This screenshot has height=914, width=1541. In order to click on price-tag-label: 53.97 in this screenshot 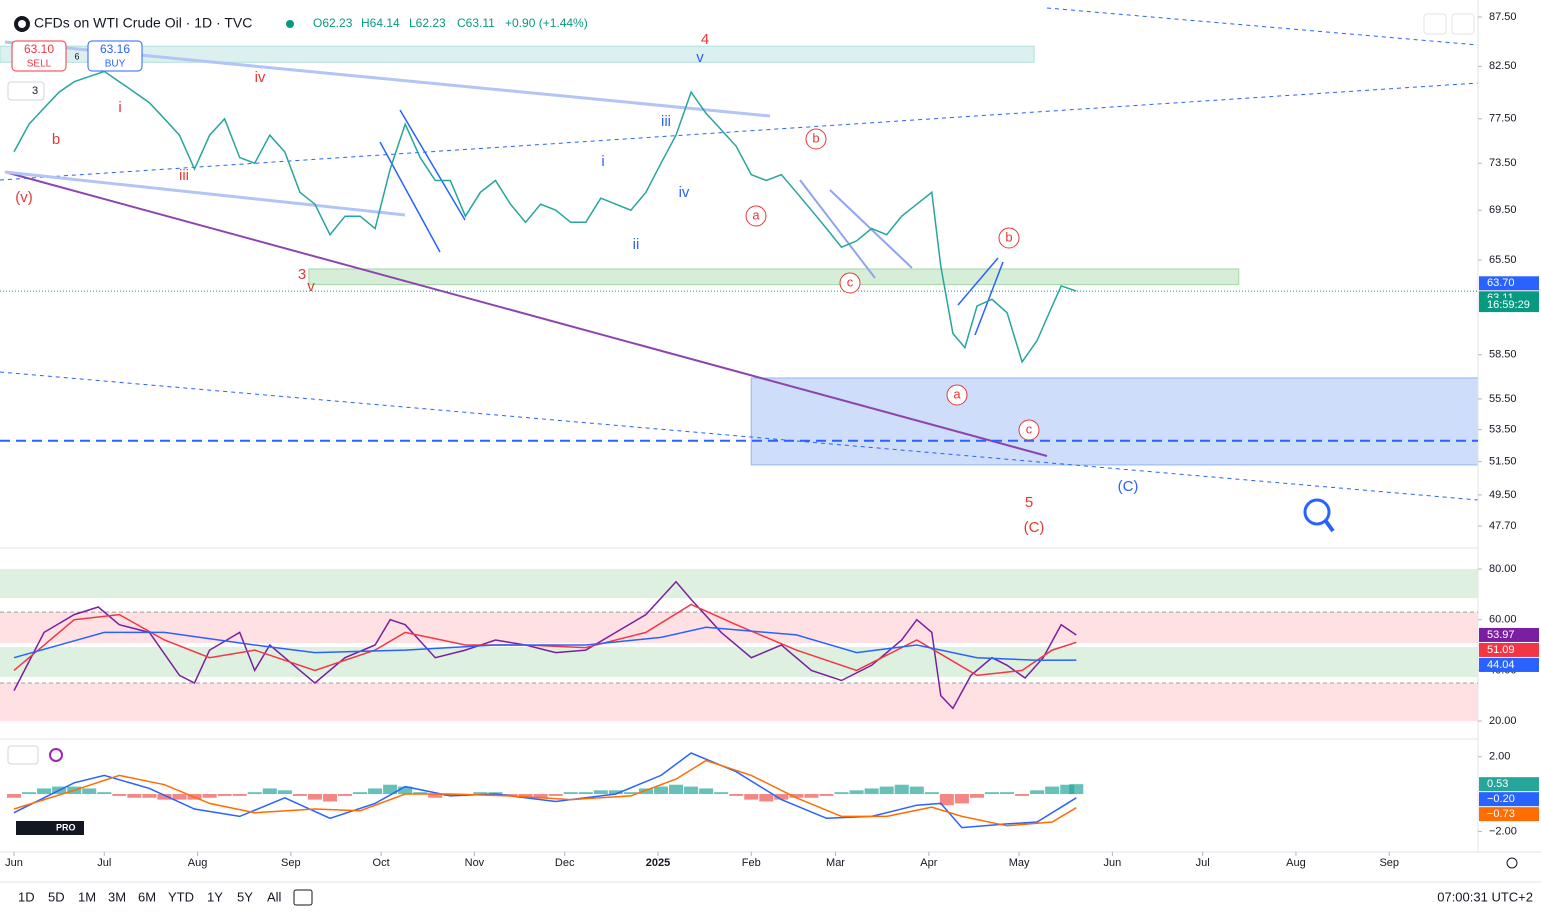, I will do `click(1501, 635)`.